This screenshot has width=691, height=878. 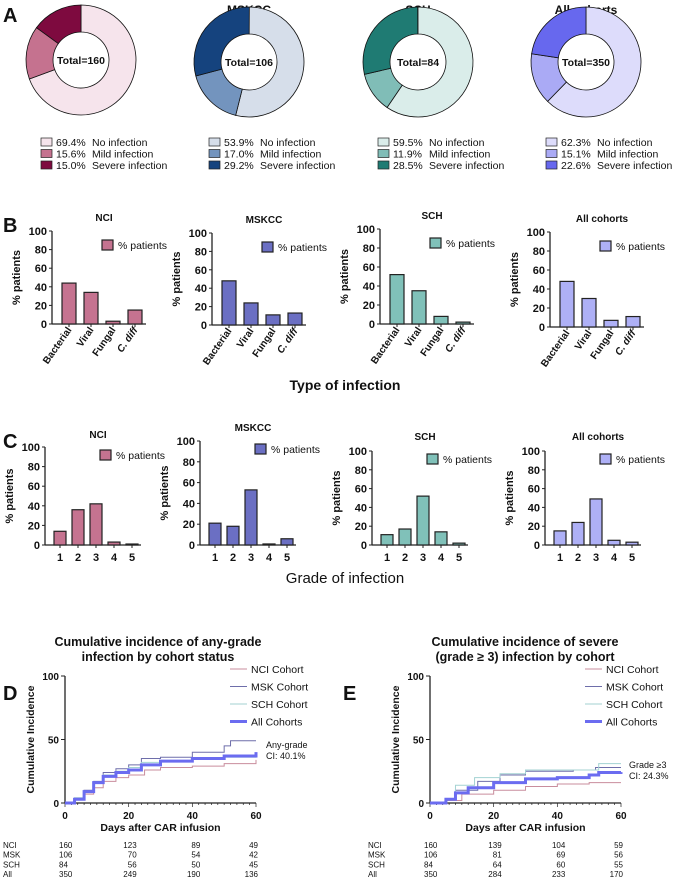 What do you see at coordinates (114, 558) in the screenshot?
I see `x-tick-label: 4` at bounding box center [114, 558].